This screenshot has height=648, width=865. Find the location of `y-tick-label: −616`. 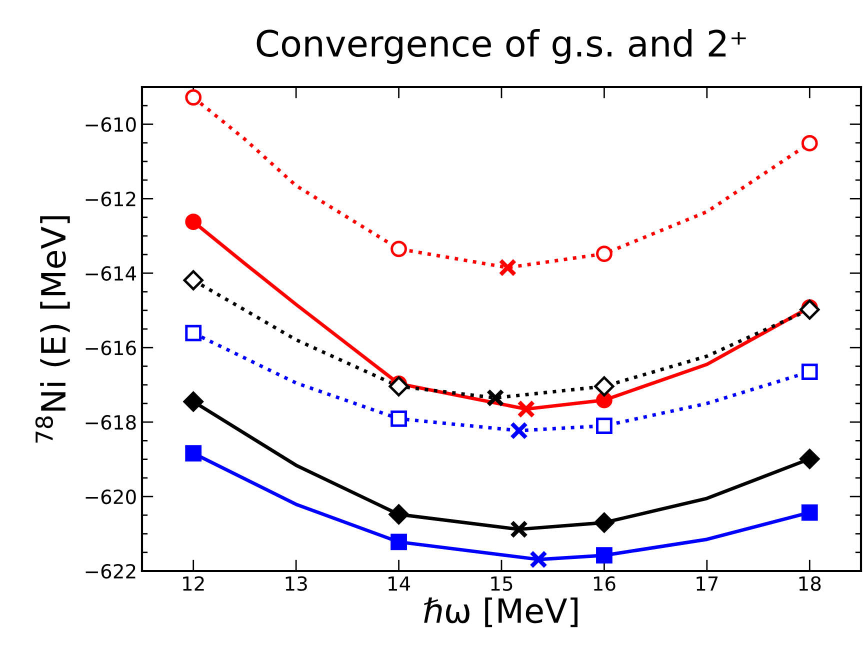

y-tick-label: −616 is located at coordinates (111, 348).